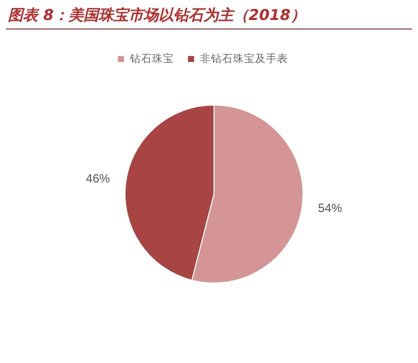 This screenshot has width=418, height=363. Describe the element at coordinates (244, 58) in the screenshot. I see `legend-label: 非钻石珠宝及手表` at that location.